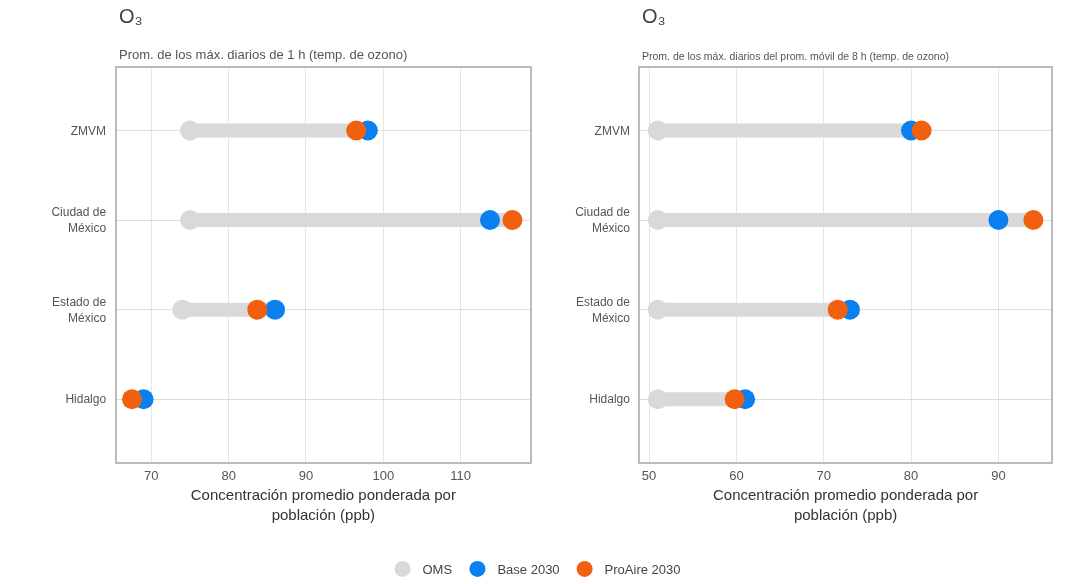 The width and height of the screenshot is (1069, 584). Describe the element at coordinates (528, 570) in the screenshot. I see `legend-label: Base 2030` at that location.